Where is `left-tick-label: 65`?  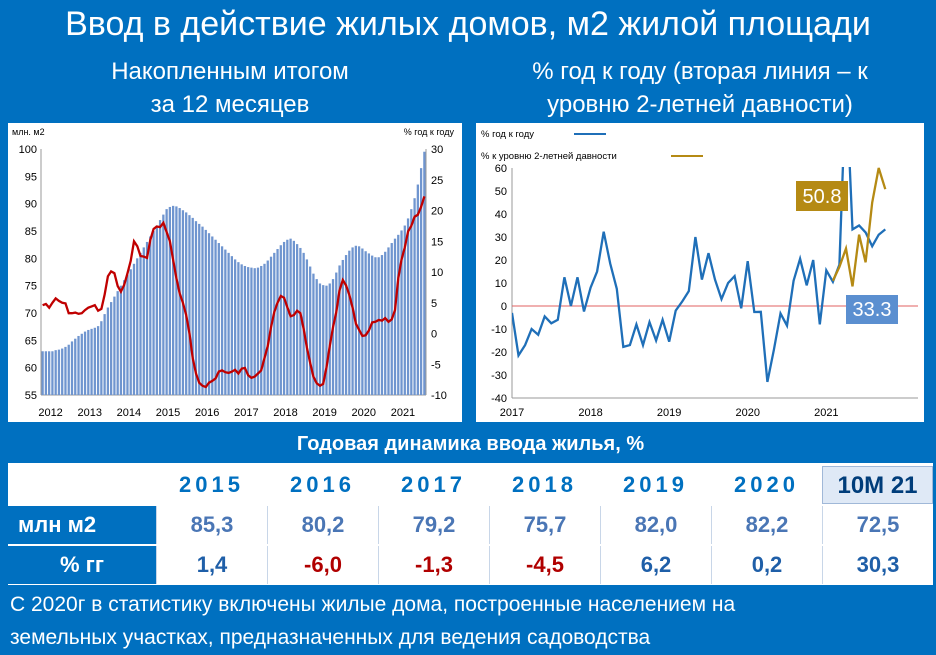
left-tick-label: 65 is located at coordinates (31, 341).